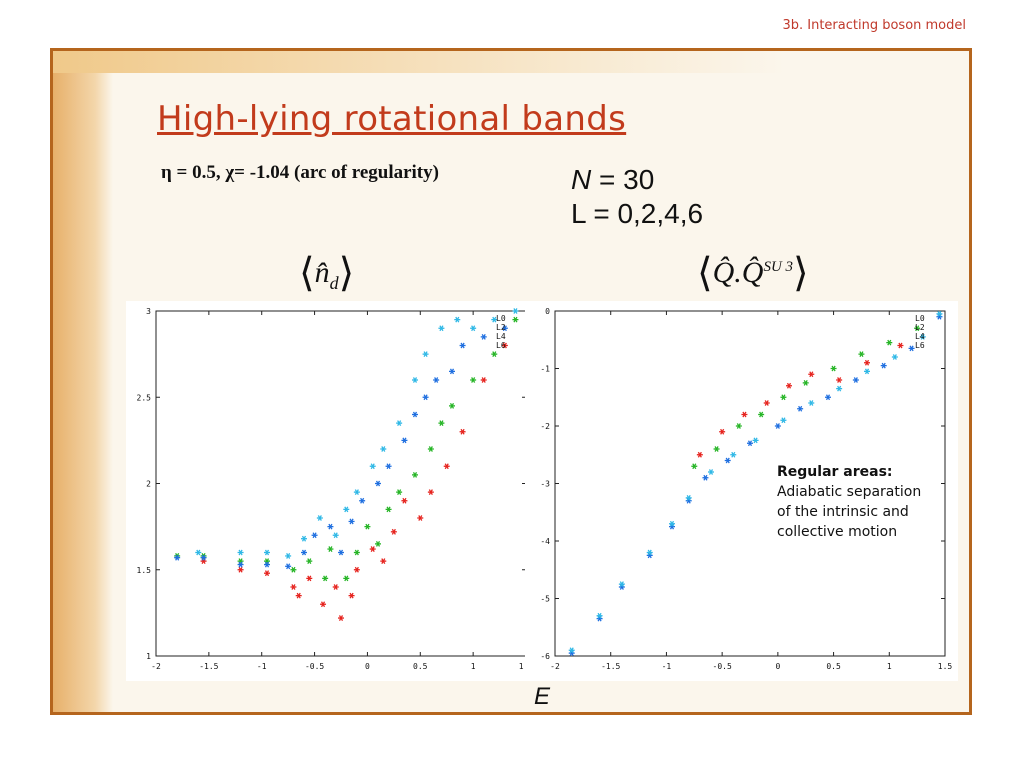  Describe the element at coordinates (501, 318) in the screenshot. I see `legend-label: L0` at that location.